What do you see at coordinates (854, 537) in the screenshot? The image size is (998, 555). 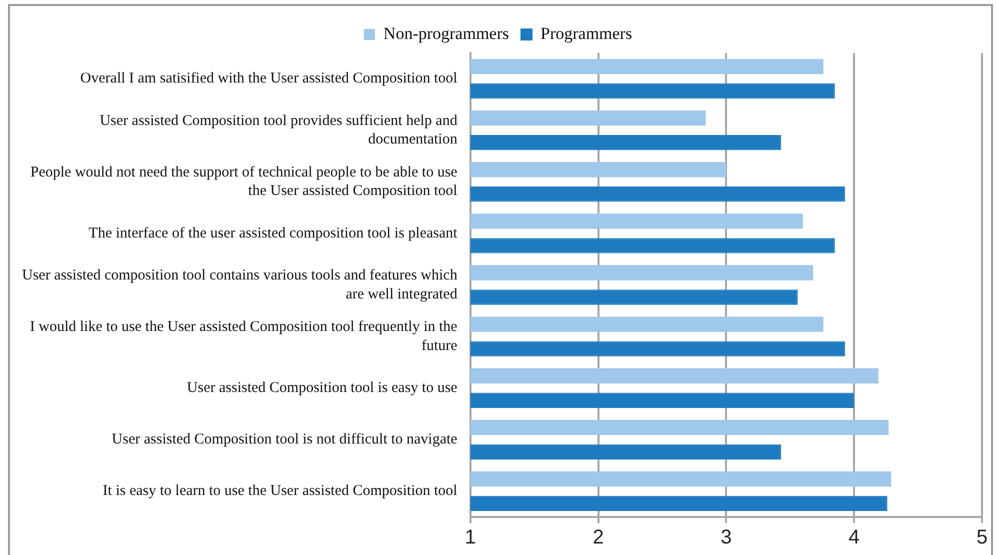 I see `x-tick-label: 4` at bounding box center [854, 537].